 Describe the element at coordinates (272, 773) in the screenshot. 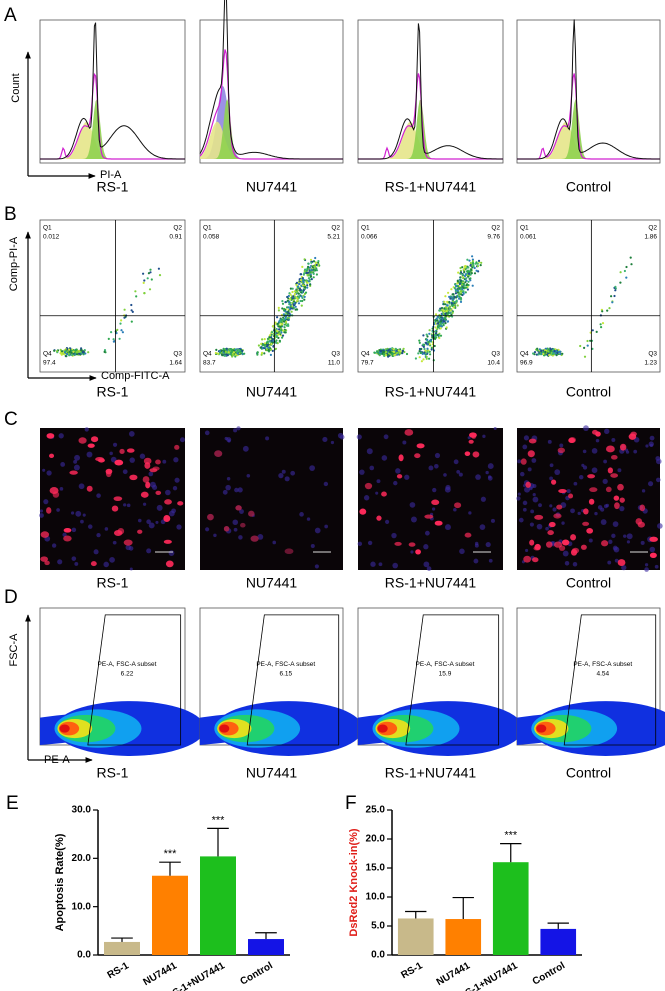

I see `group-label: NU7441` at that location.